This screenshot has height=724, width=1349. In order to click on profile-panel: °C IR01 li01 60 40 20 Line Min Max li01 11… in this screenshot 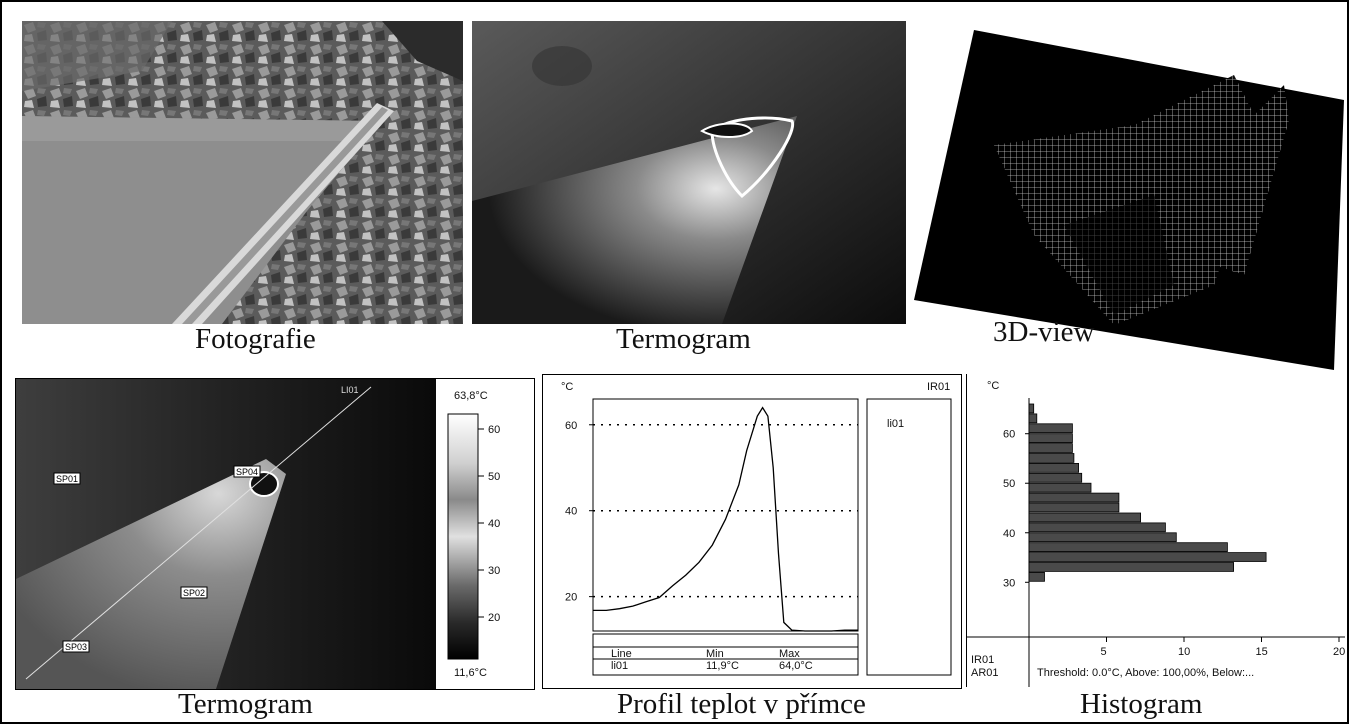, I will do `click(752, 531)`.